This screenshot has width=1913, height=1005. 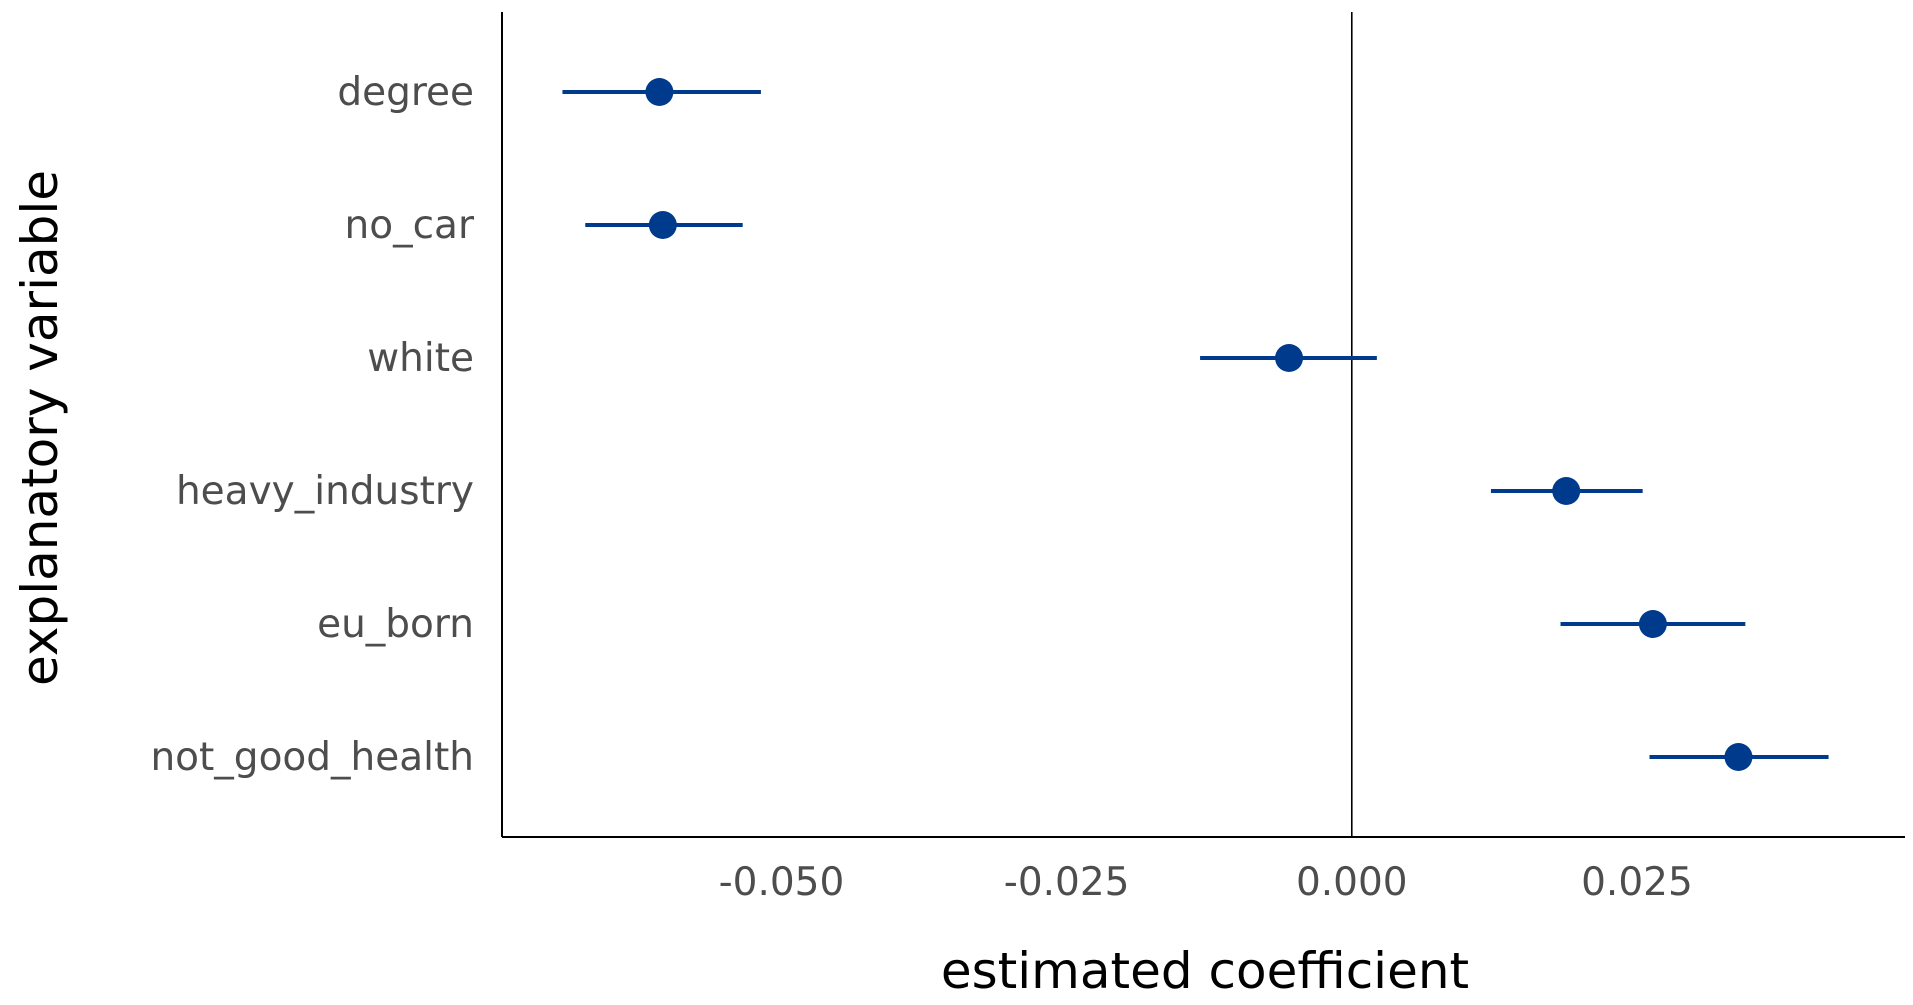 What do you see at coordinates (312, 757) in the screenshot?
I see `y-tick-label: not_good_health` at bounding box center [312, 757].